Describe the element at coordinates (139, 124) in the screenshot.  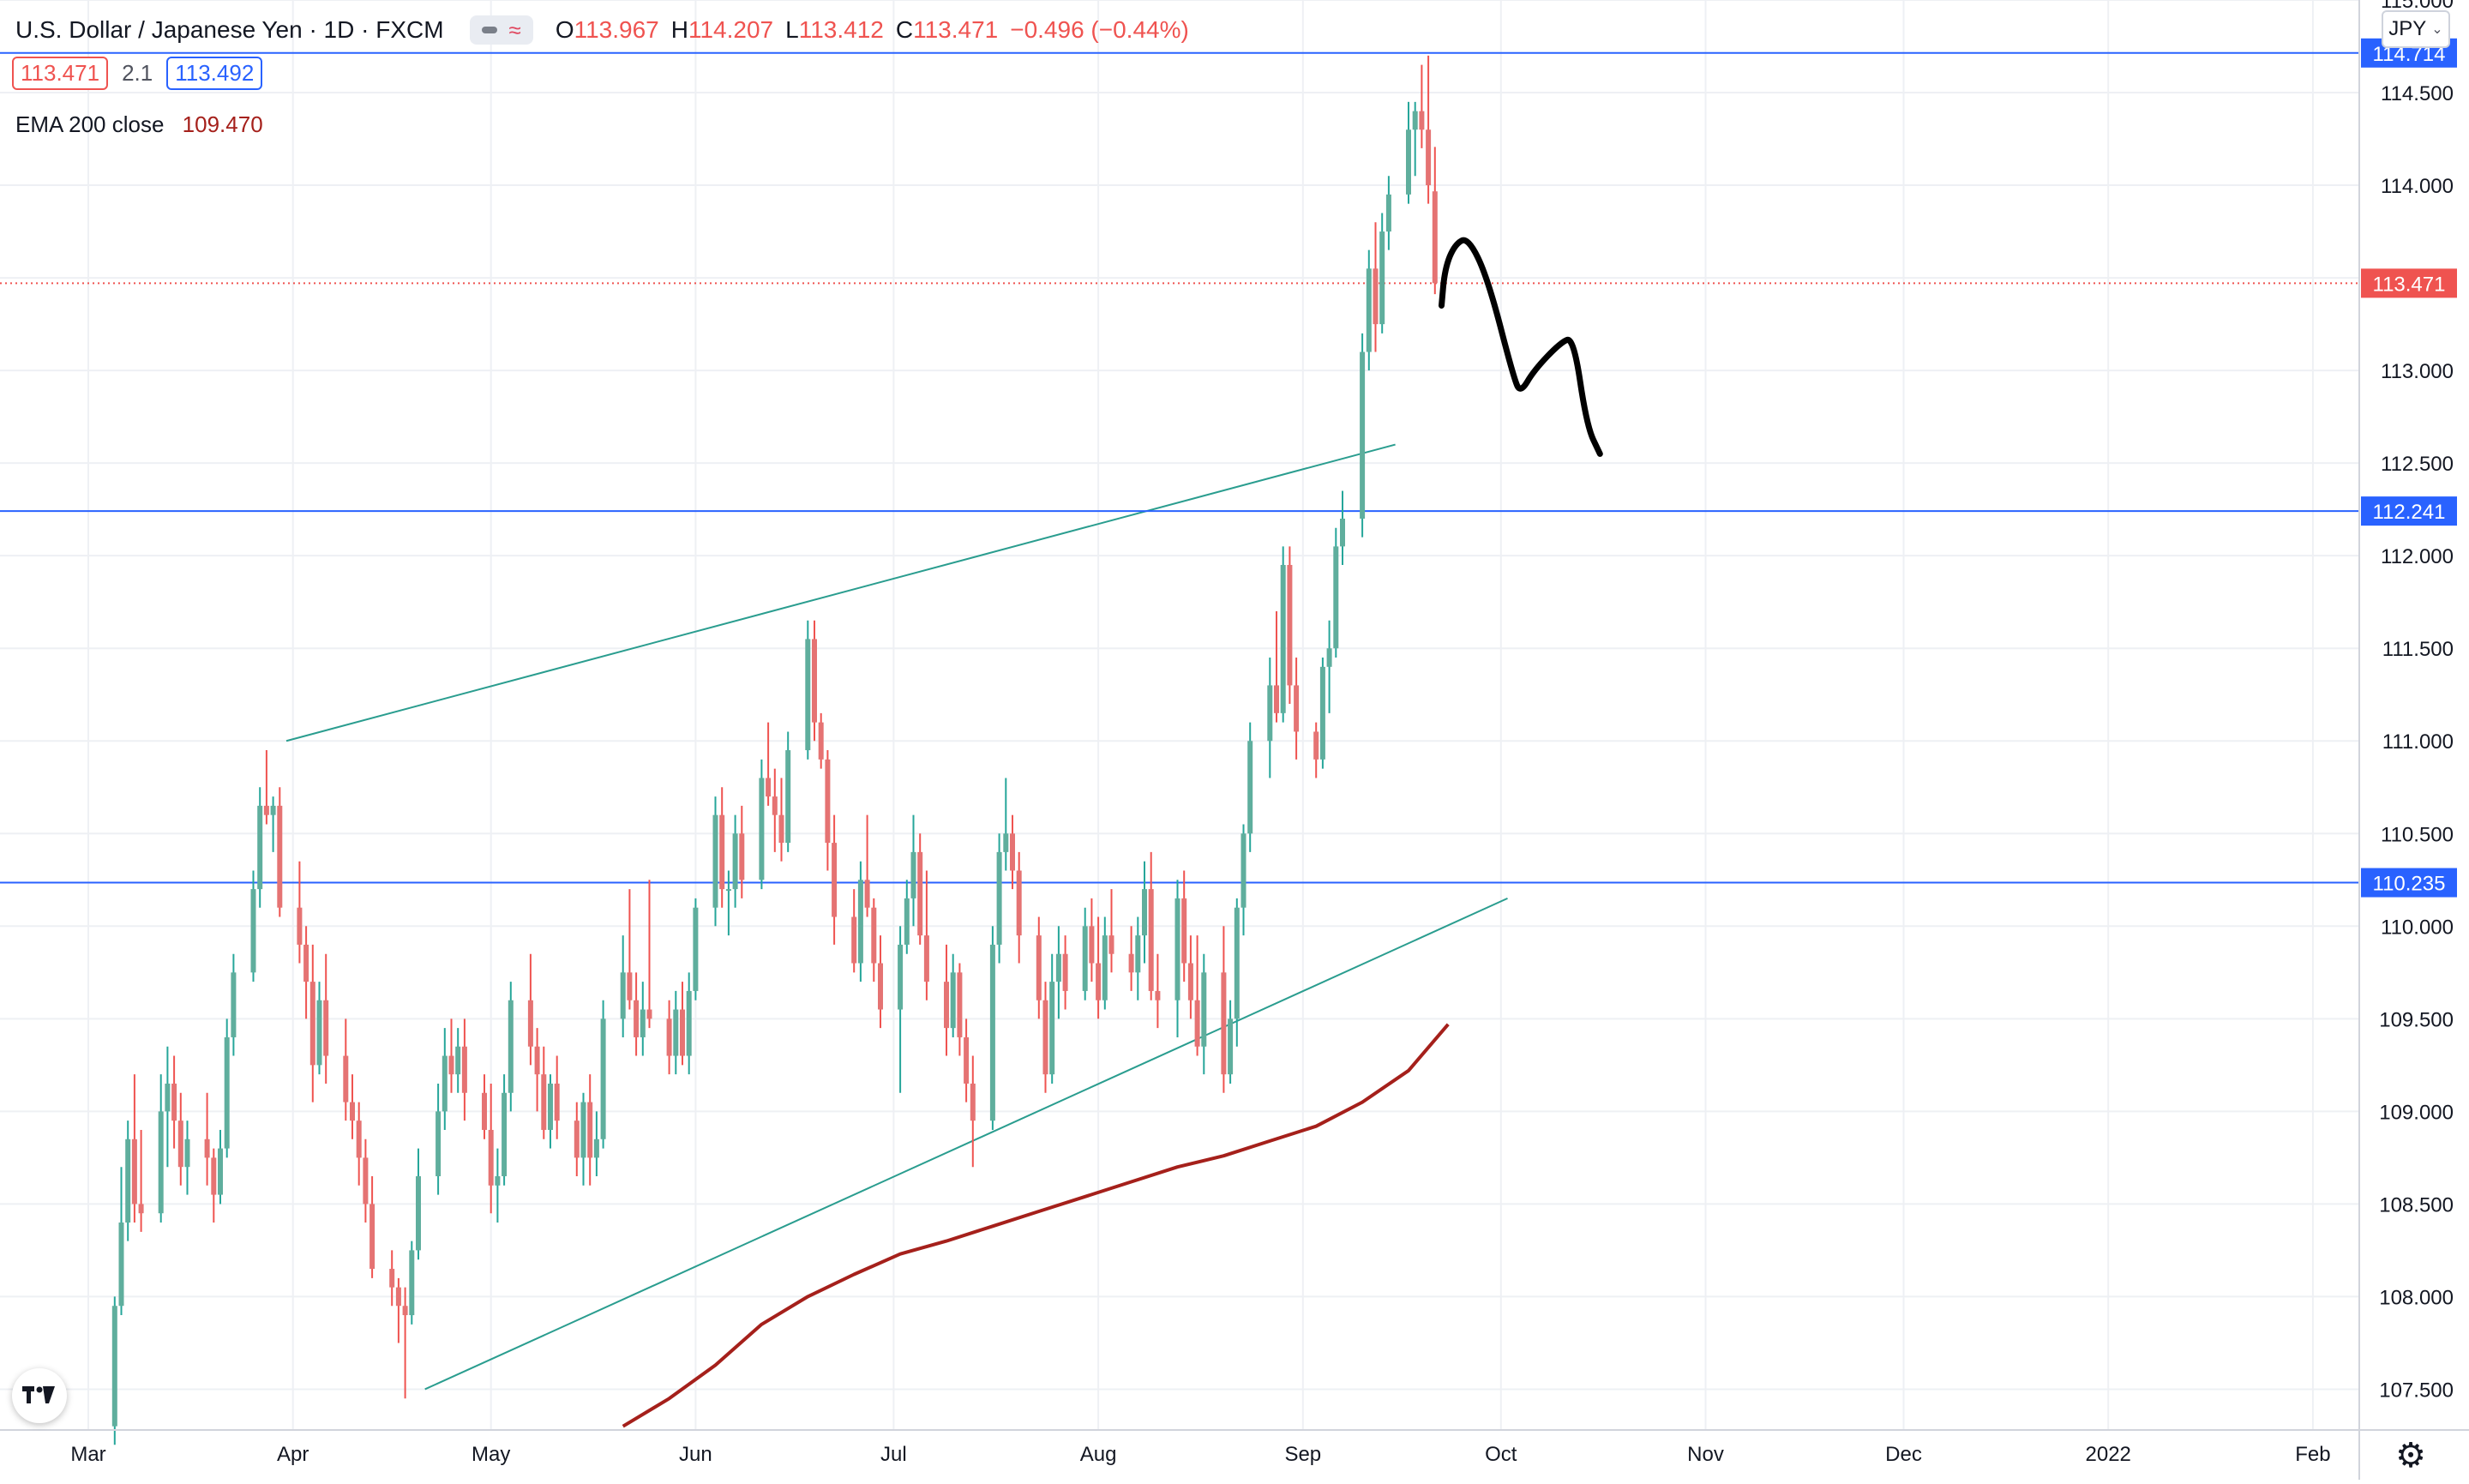
I see `indicator-legend: EMA 200 close 109.470` at that location.